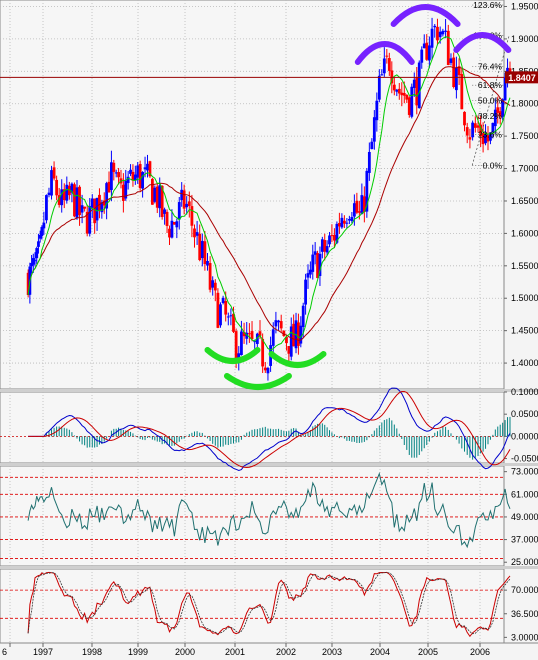  Describe the element at coordinates (428, 652) in the screenshot. I see `x-tick-label-2005: 2005` at that location.